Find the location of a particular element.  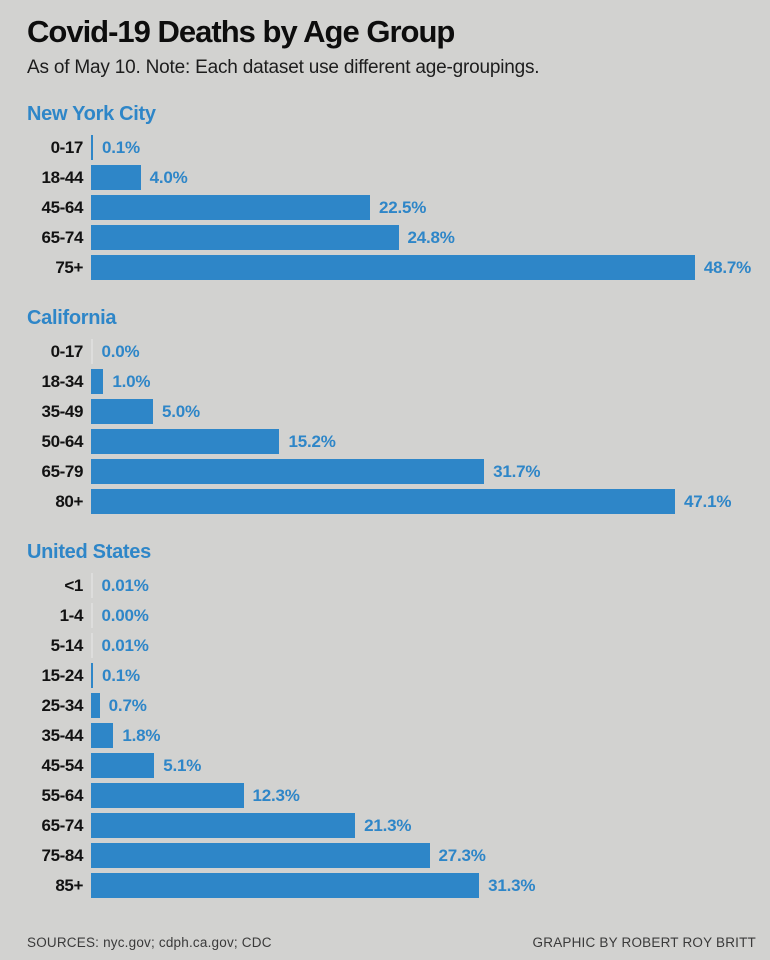

bar-value: 24.8% is located at coordinates (431, 238).